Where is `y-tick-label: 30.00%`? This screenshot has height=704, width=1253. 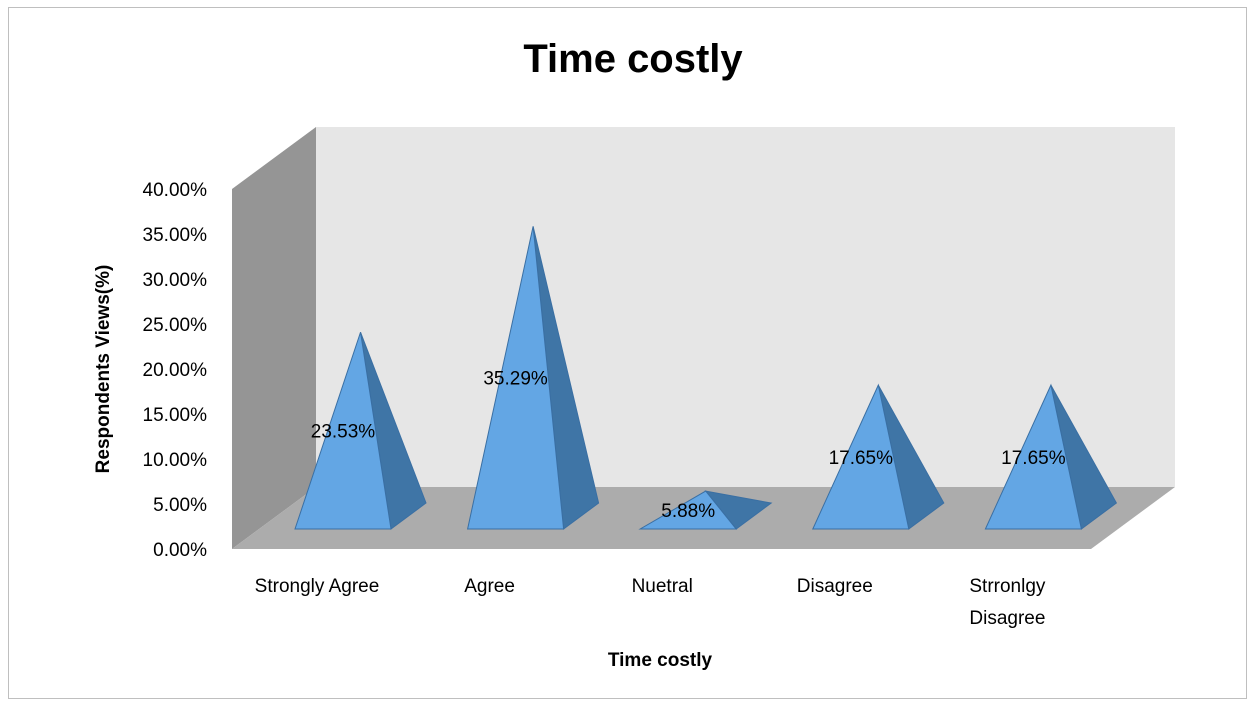
y-tick-label: 30.00% is located at coordinates (175, 280).